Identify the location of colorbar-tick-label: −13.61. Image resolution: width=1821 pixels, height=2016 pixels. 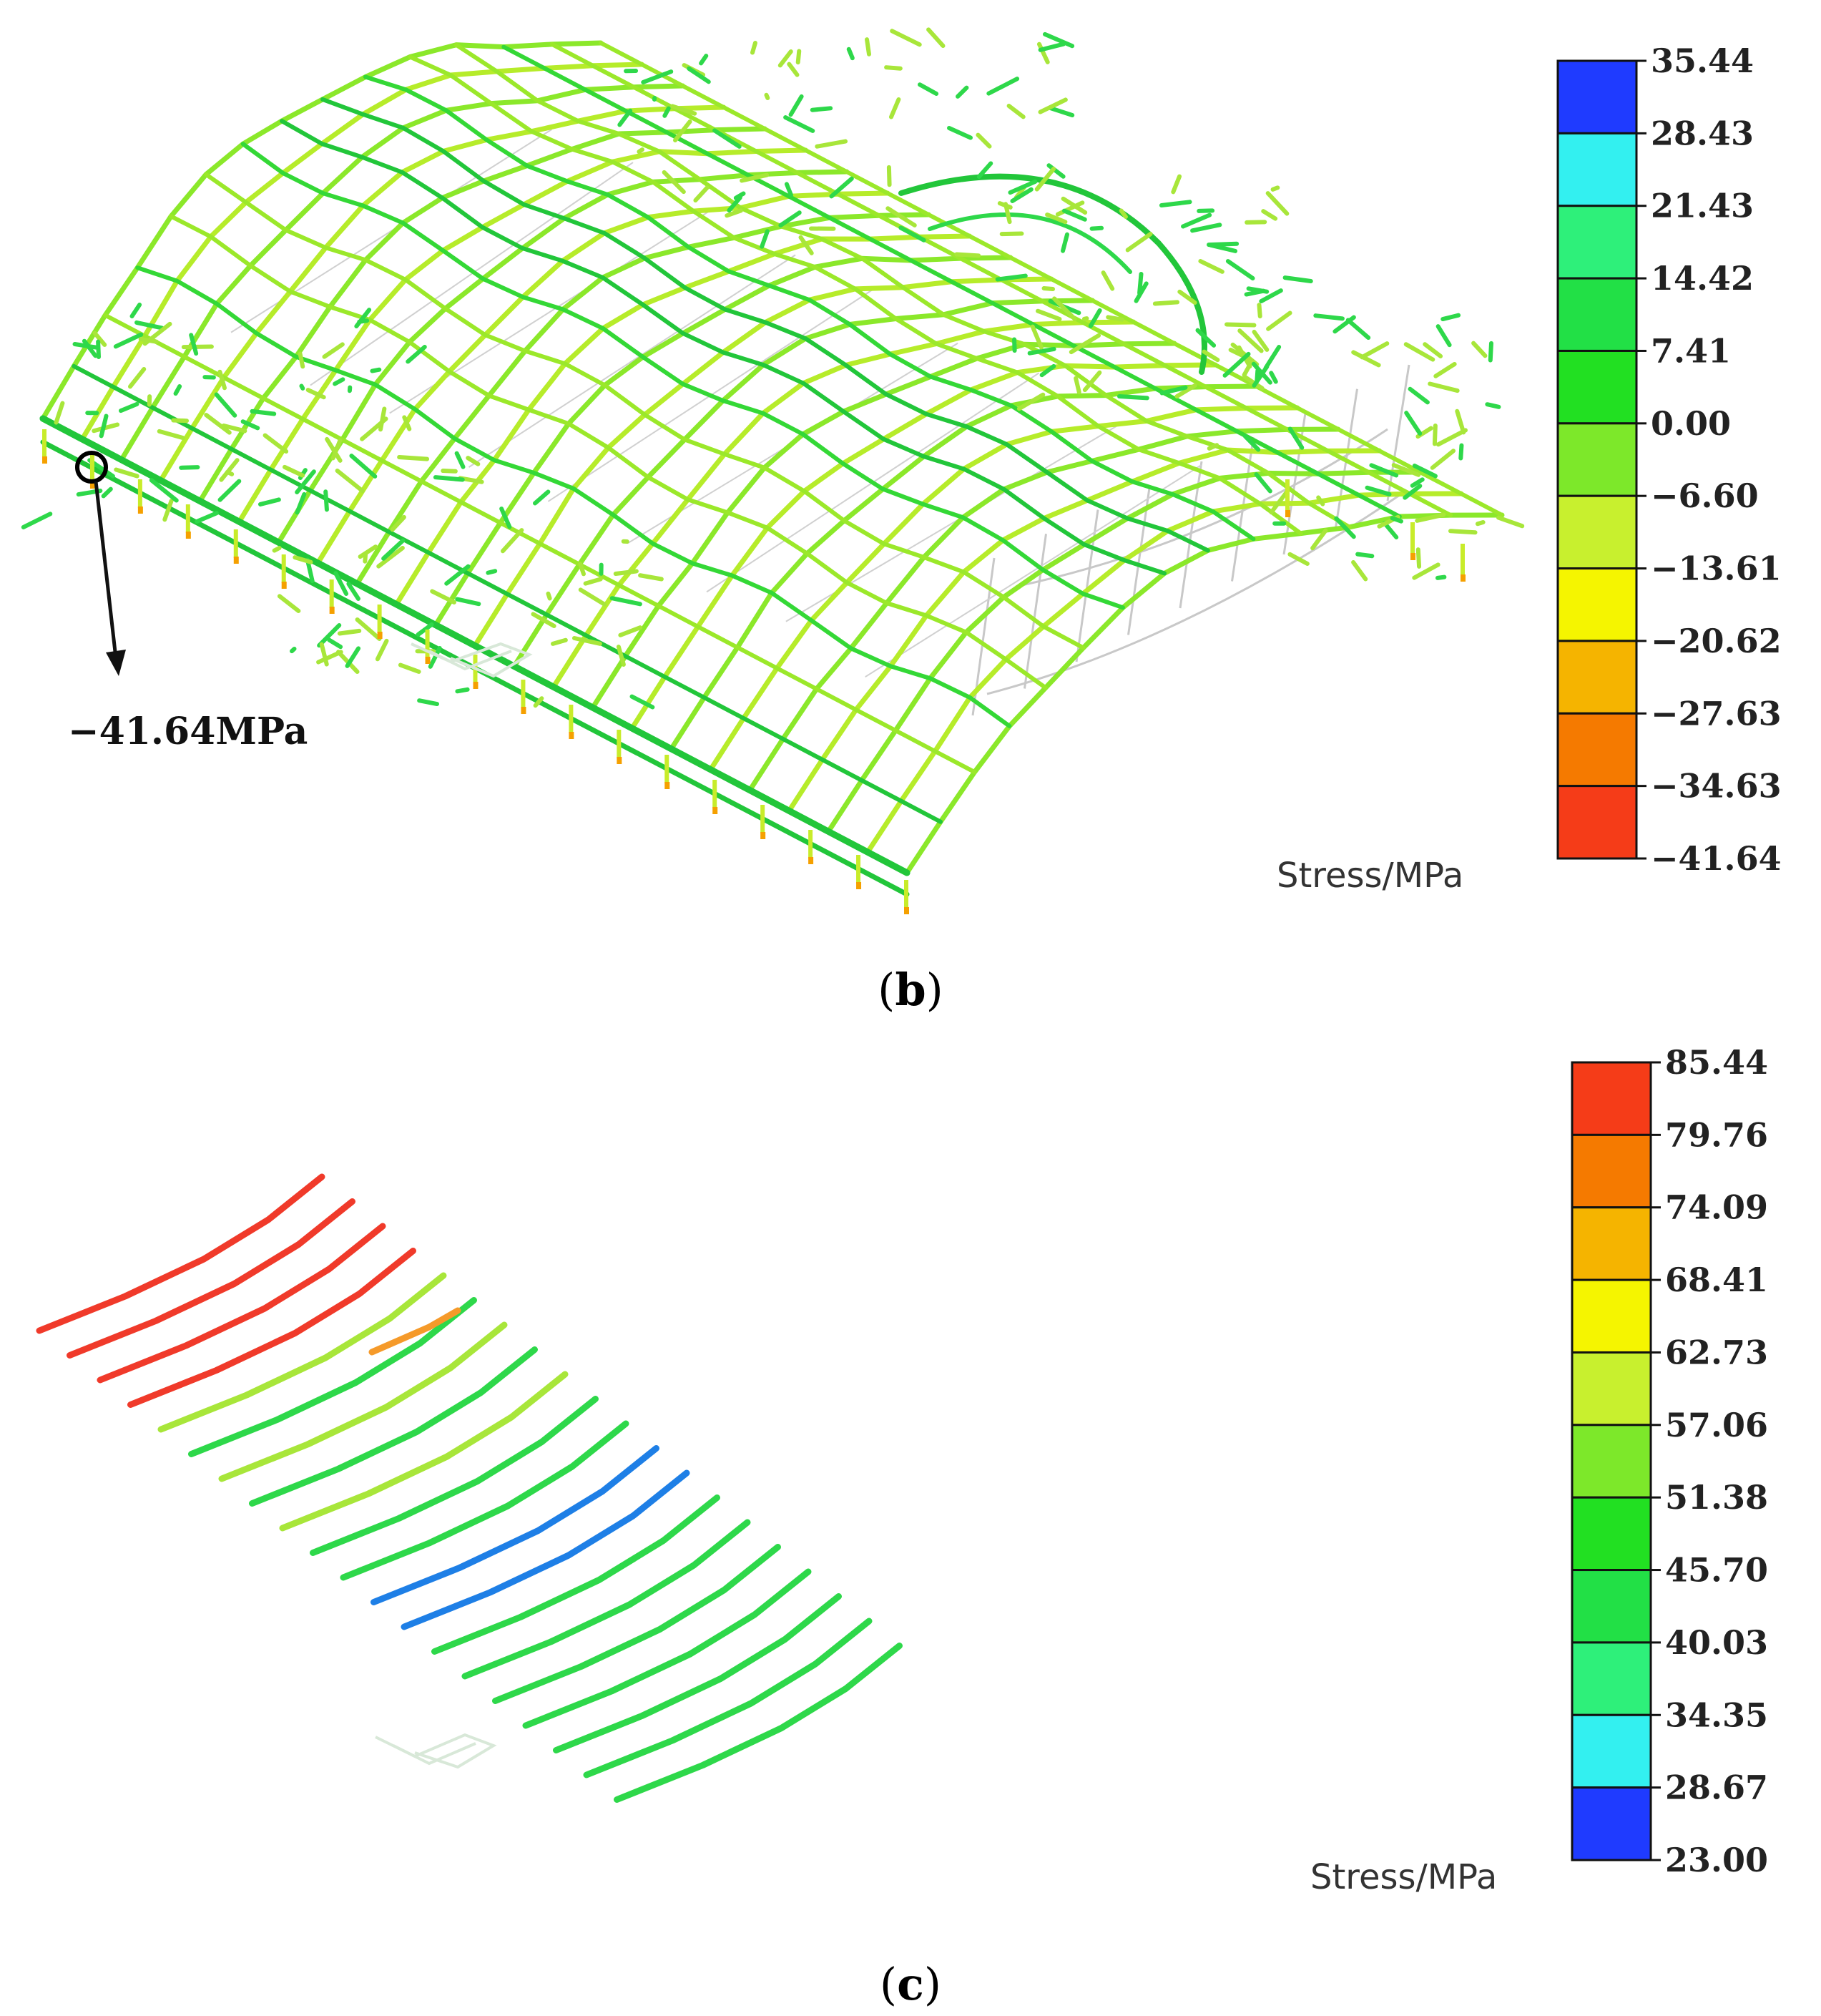
(1716, 568).